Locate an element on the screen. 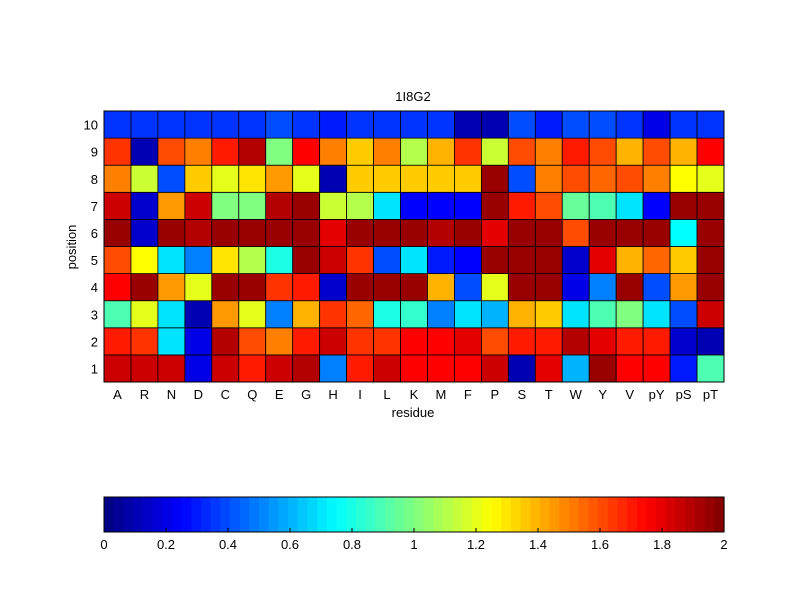 The width and height of the screenshot is (800, 600). x-tick-label: Q is located at coordinates (252, 394).